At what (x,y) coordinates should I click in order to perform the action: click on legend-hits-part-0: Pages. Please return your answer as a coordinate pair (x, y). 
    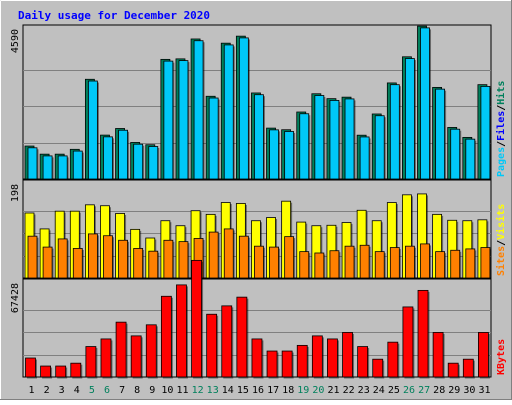
    Looking at the image, I should click on (501, 162).